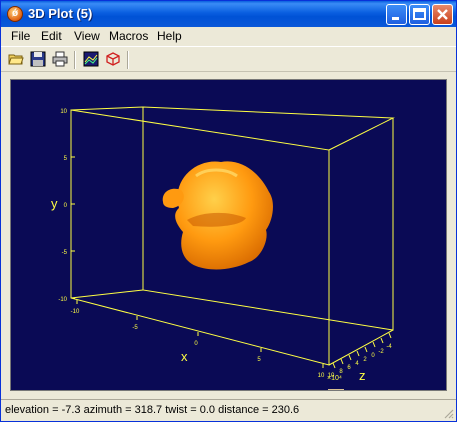 This screenshot has height=422, width=457. I want to click on print-icon, so click(60, 59).